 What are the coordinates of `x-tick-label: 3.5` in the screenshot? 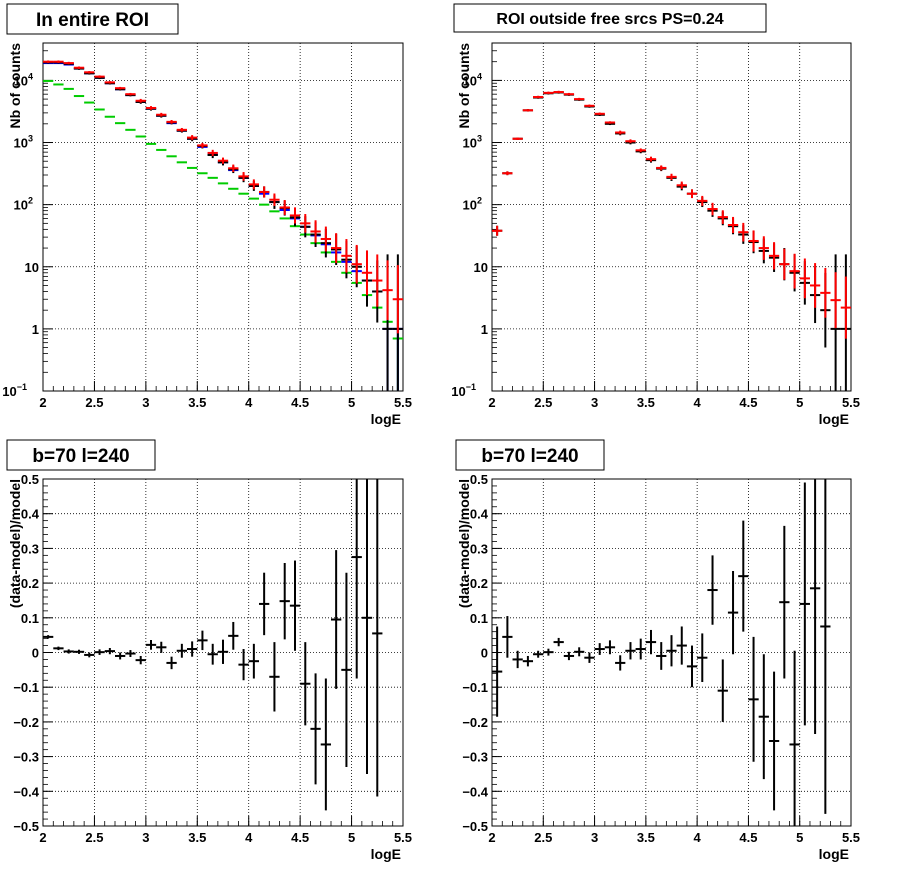 It's located at (197, 402).